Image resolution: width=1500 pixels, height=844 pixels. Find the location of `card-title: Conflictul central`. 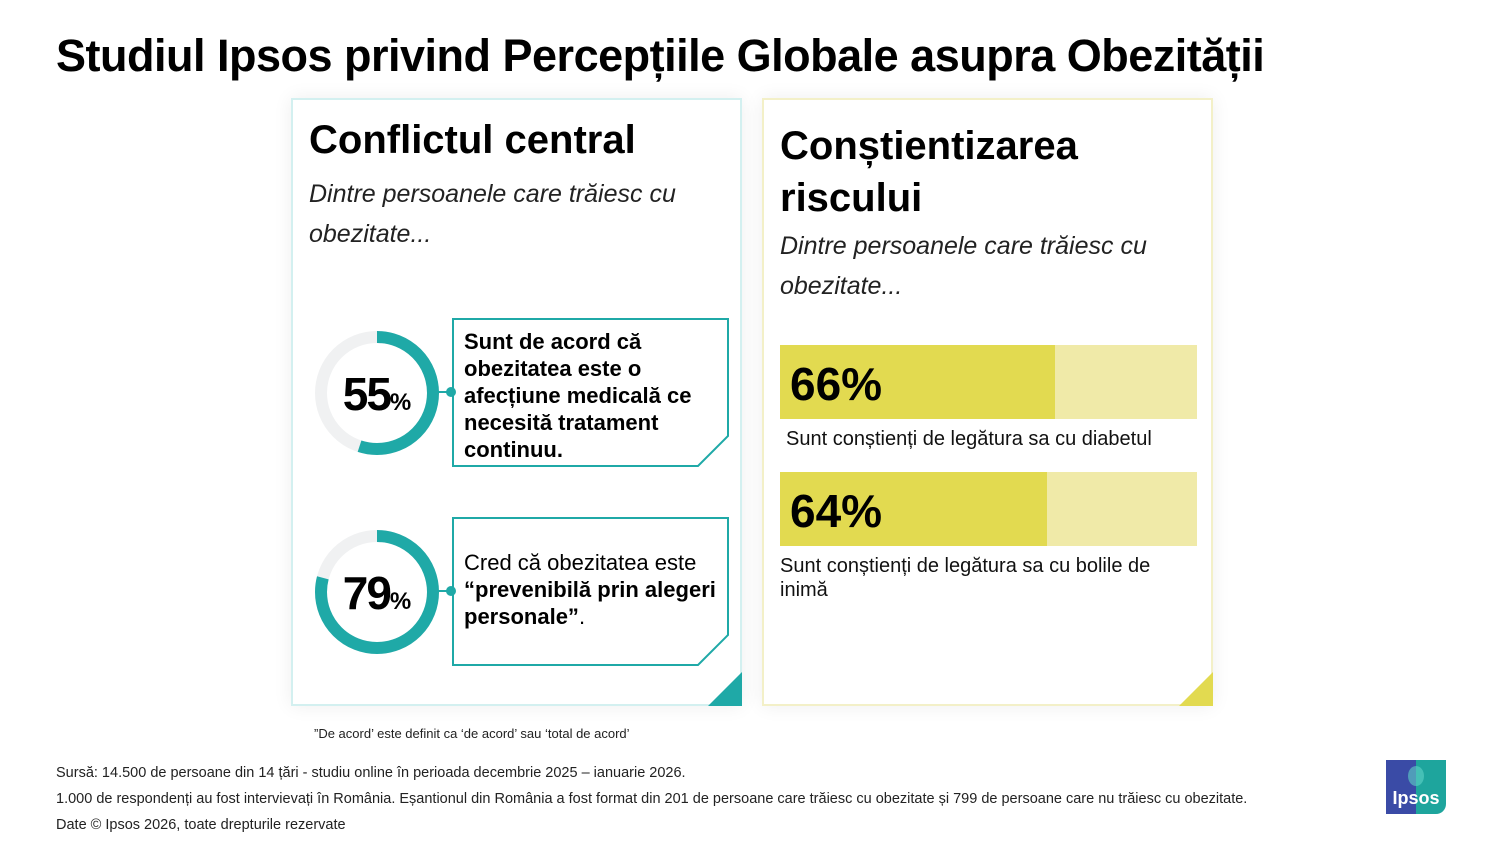

card-title: Conflictul central is located at coordinates (472, 140).